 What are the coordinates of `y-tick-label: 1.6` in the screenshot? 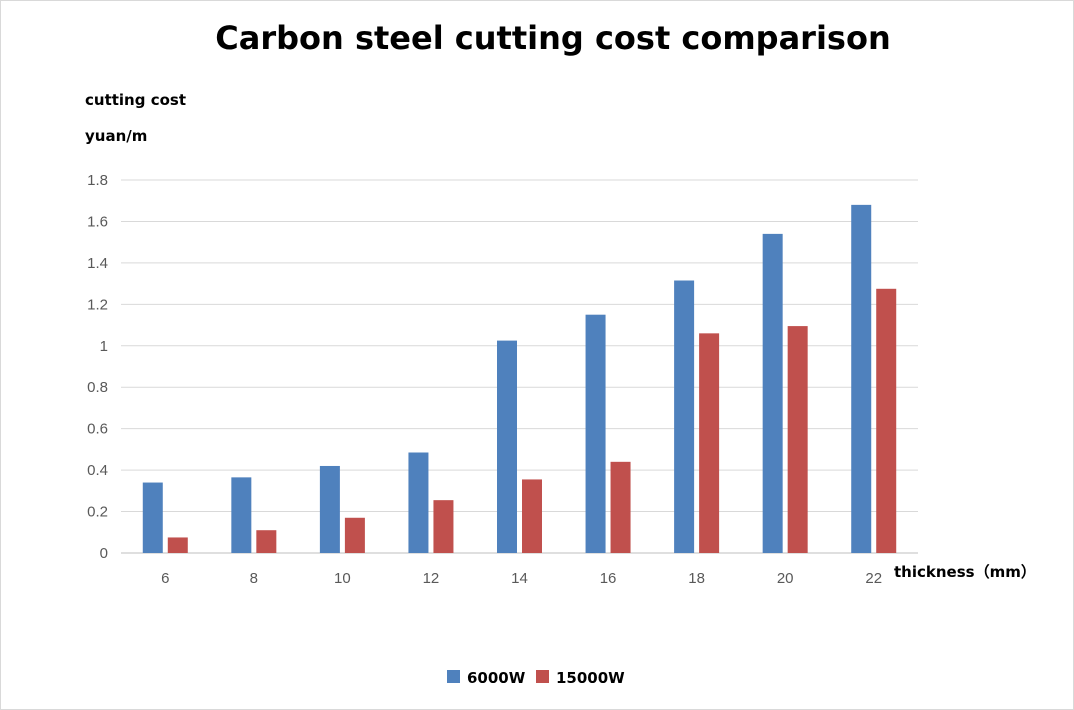 It's located at (97, 221).